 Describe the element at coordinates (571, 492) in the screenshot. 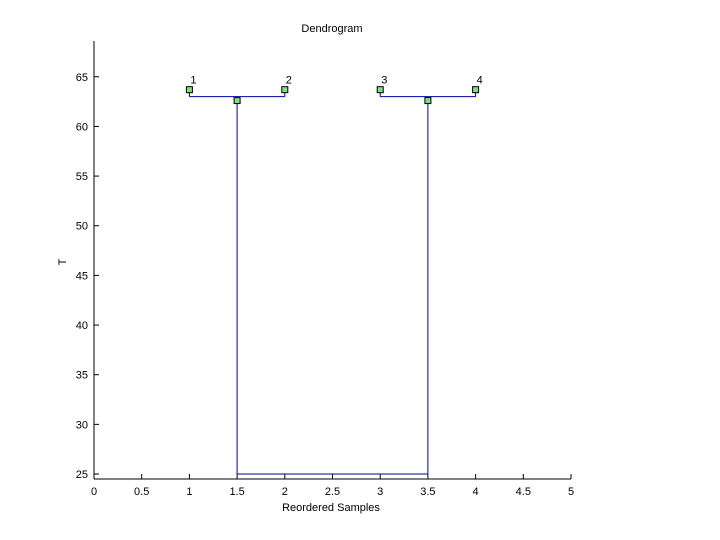

I see `x-tick-label: 5` at that location.